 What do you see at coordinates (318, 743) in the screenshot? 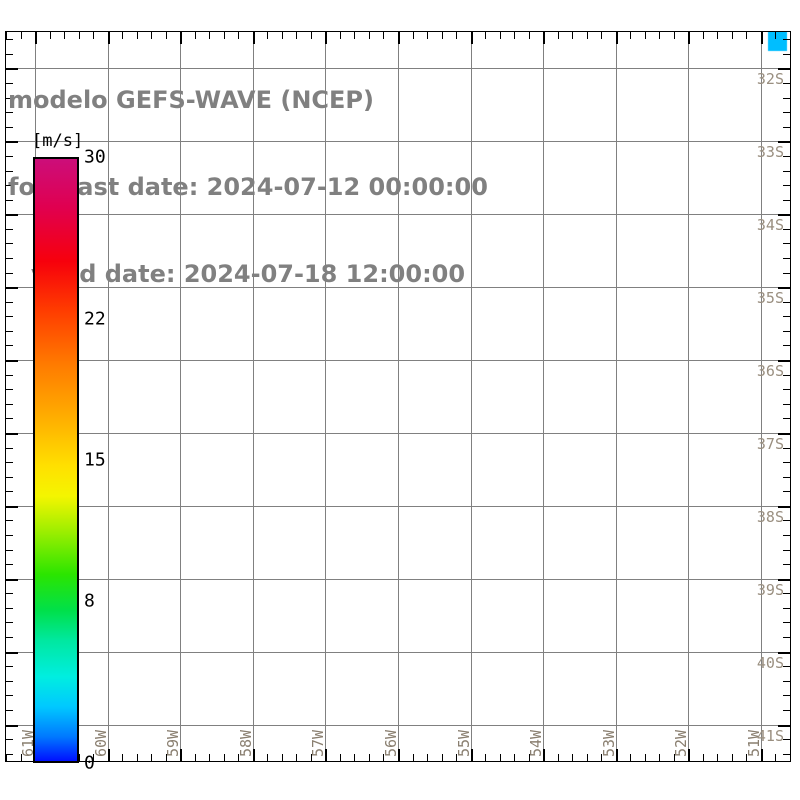
I see `lon-label-57W: 57W` at bounding box center [318, 743].